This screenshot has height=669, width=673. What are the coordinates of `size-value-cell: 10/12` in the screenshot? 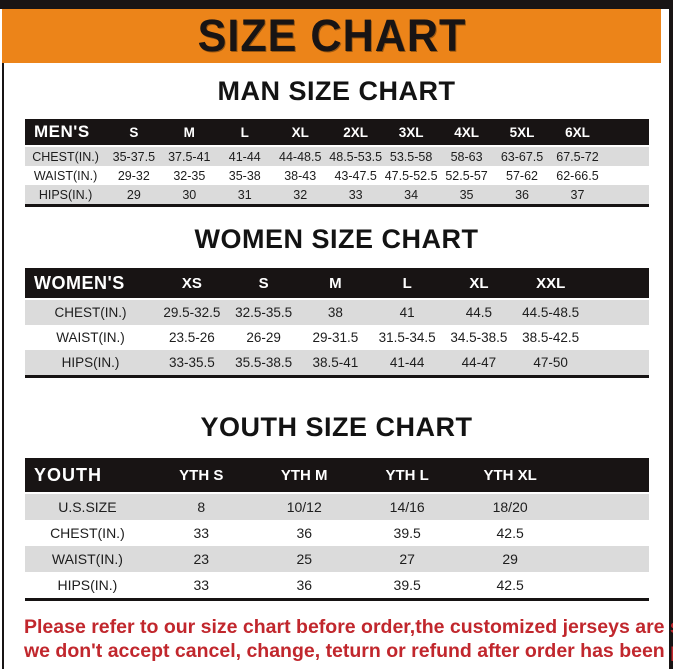 It's located at (304, 507).